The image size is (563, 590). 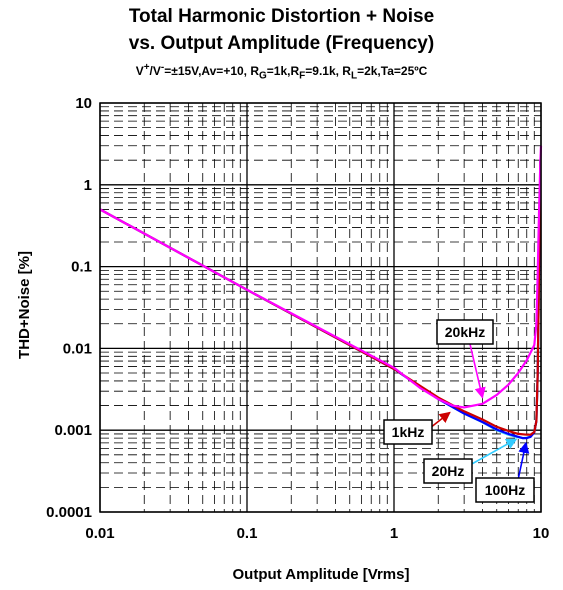 What do you see at coordinates (247, 533) in the screenshot?
I see `x-tick-label: 0.1` at bounding box center [247, 533].